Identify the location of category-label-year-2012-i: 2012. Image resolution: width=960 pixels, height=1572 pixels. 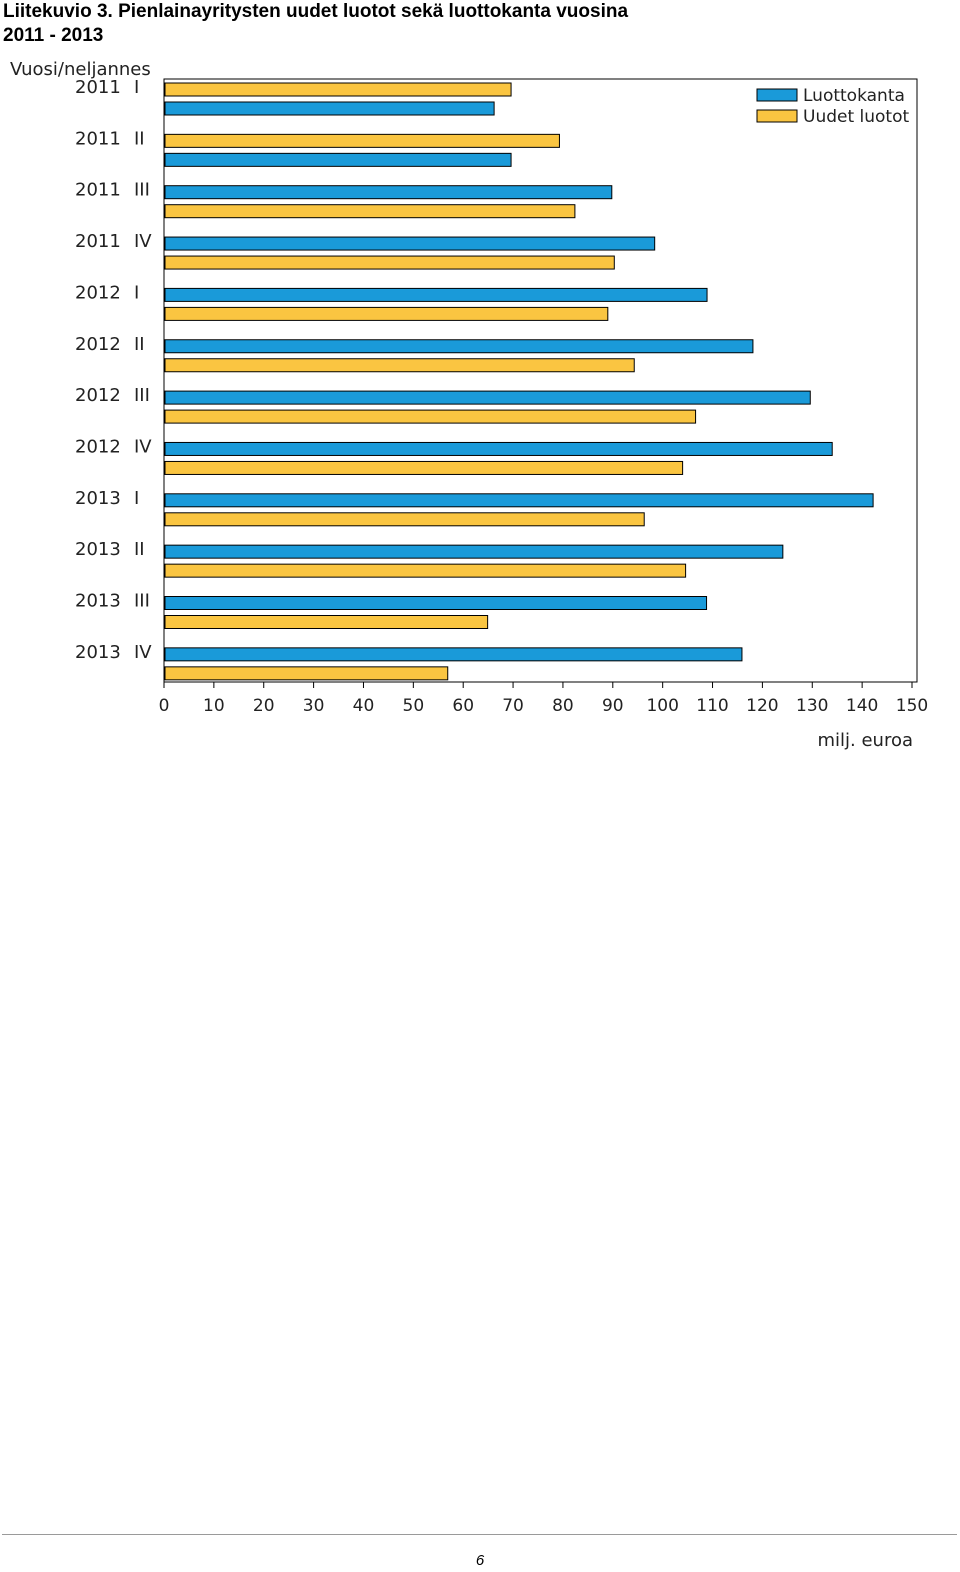
(98, 292).